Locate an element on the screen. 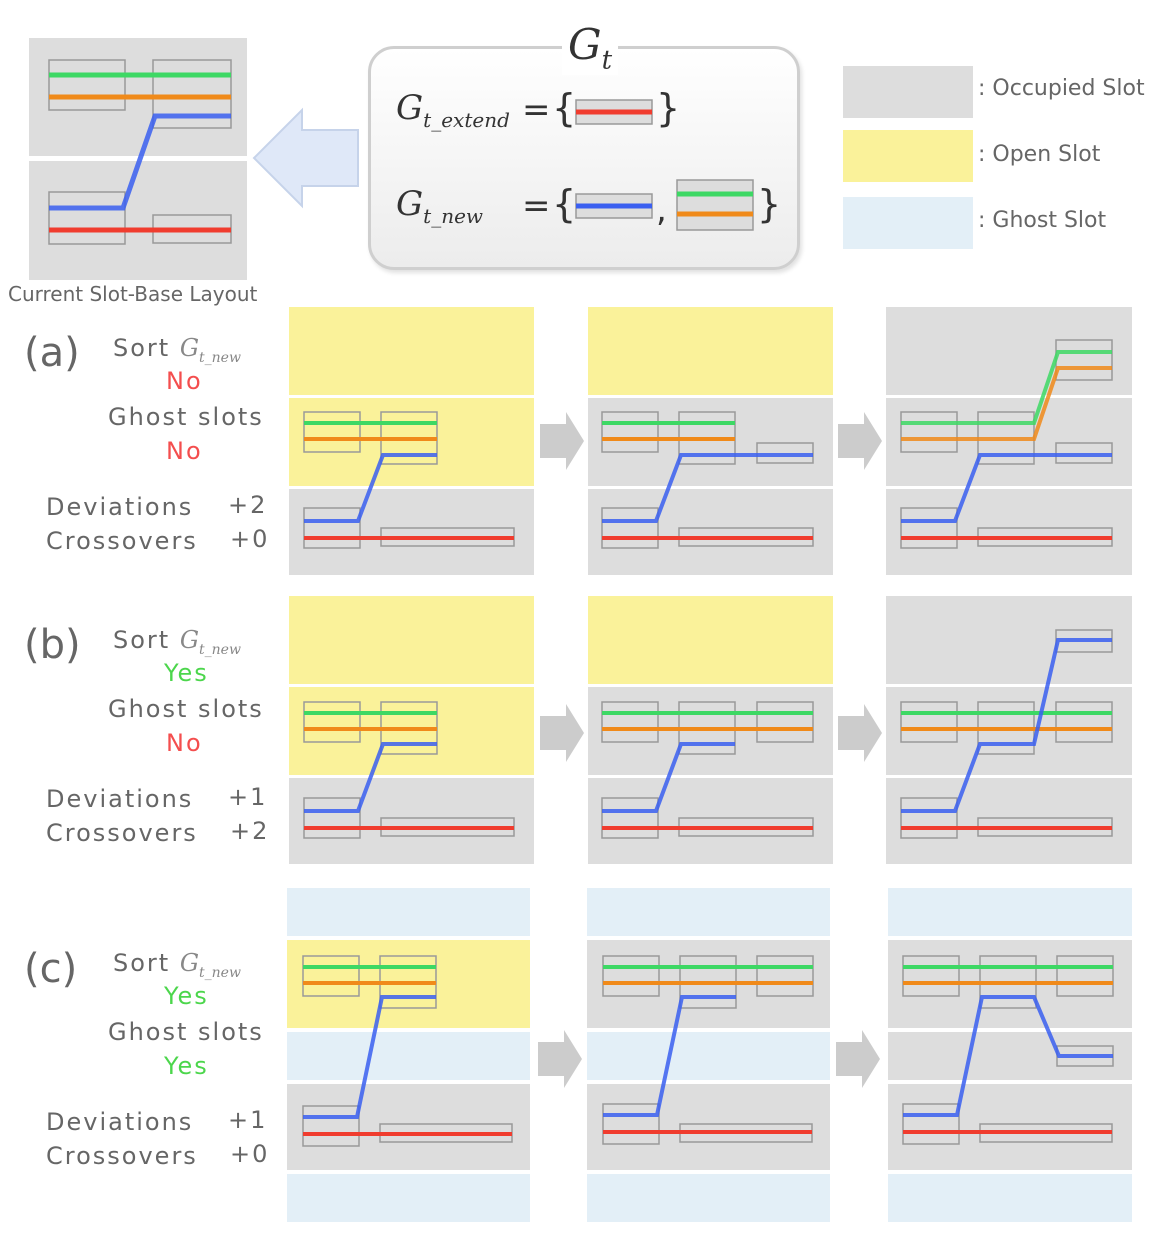 This screenshot has height=1244, width=1154. row-a-sort-label: Sort Gt_new is located at coordinates (177, 350).